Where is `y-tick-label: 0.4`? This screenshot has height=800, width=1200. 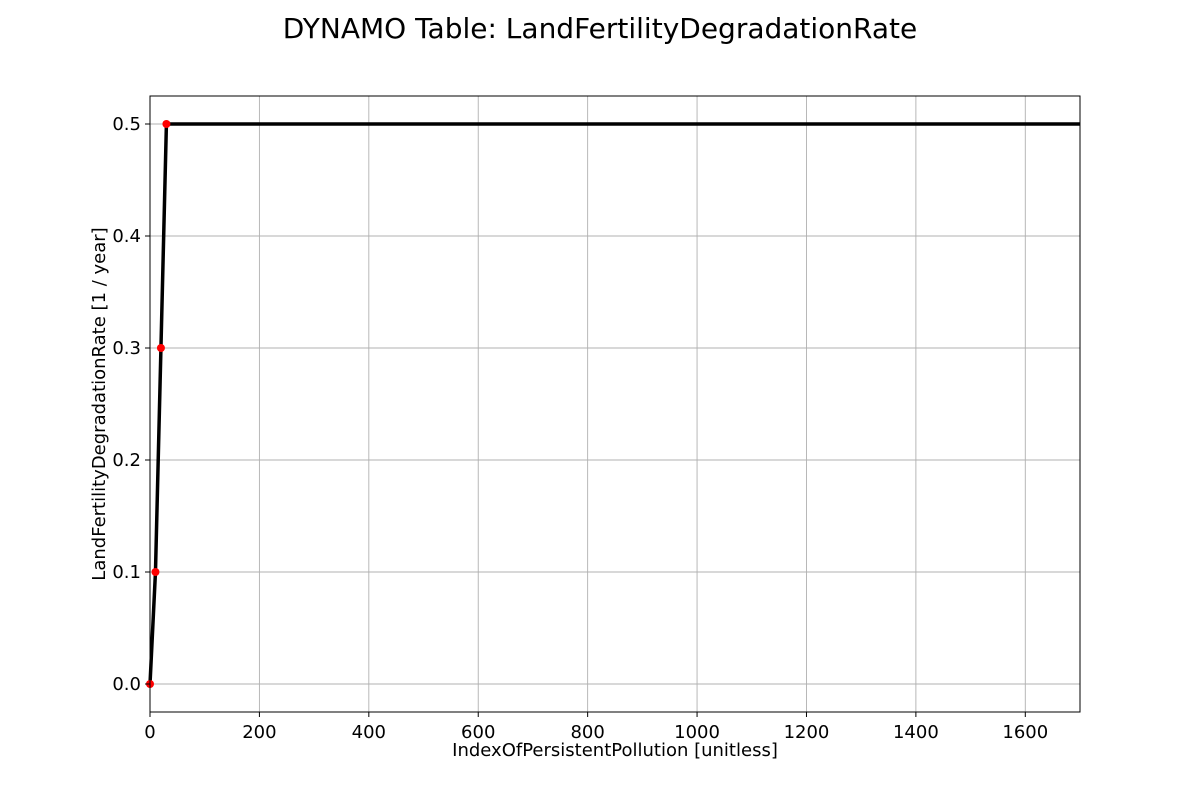 y-tick-label: 0.4 is located at coordinates (126, 236).